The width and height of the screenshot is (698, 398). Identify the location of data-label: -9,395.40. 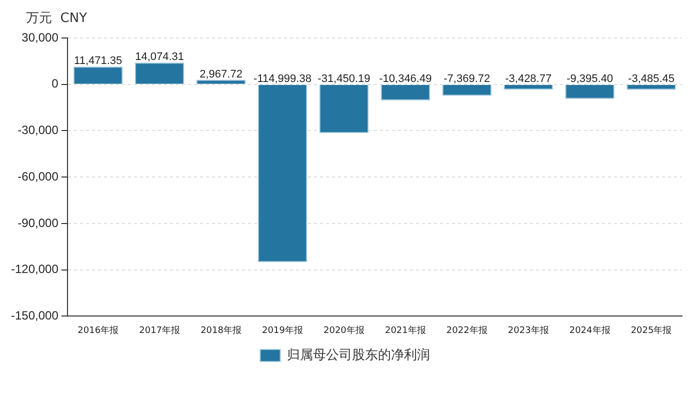
(590, 78).